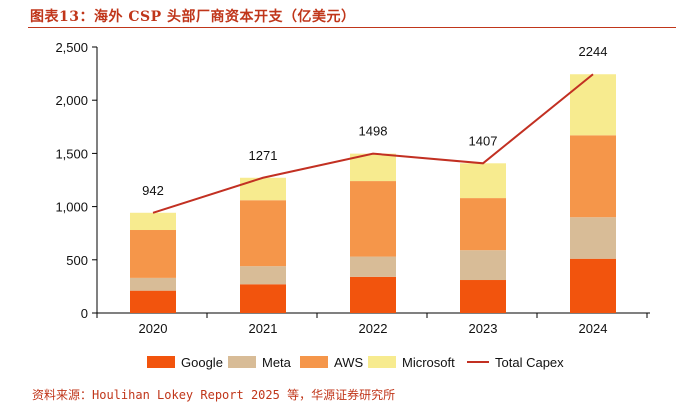 The width and height of the screenshot is (678, 405). I want to click on bar-meta-2022, so click(373, 266).